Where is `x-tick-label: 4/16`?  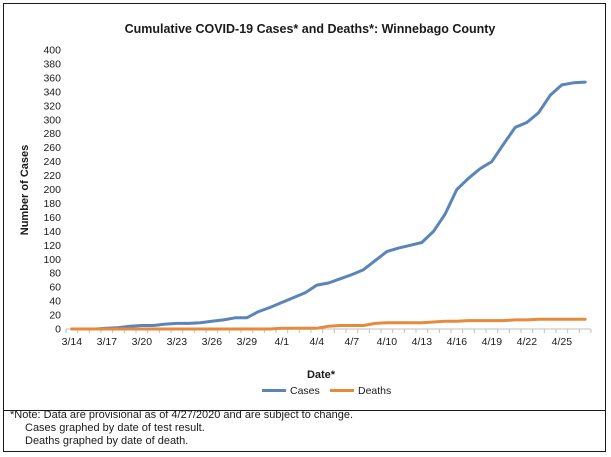
x-tick-label: 4/16 is located at coordinates (457, 342).